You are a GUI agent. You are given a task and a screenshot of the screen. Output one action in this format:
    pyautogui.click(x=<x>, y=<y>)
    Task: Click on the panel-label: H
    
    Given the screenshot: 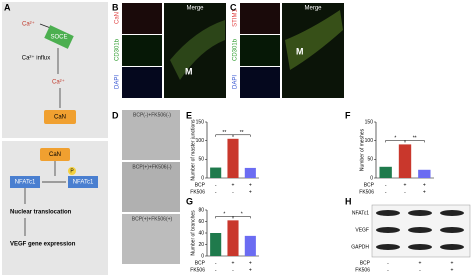 What is the action you would take?
    pyautogui.click(x=348, y=201)
    